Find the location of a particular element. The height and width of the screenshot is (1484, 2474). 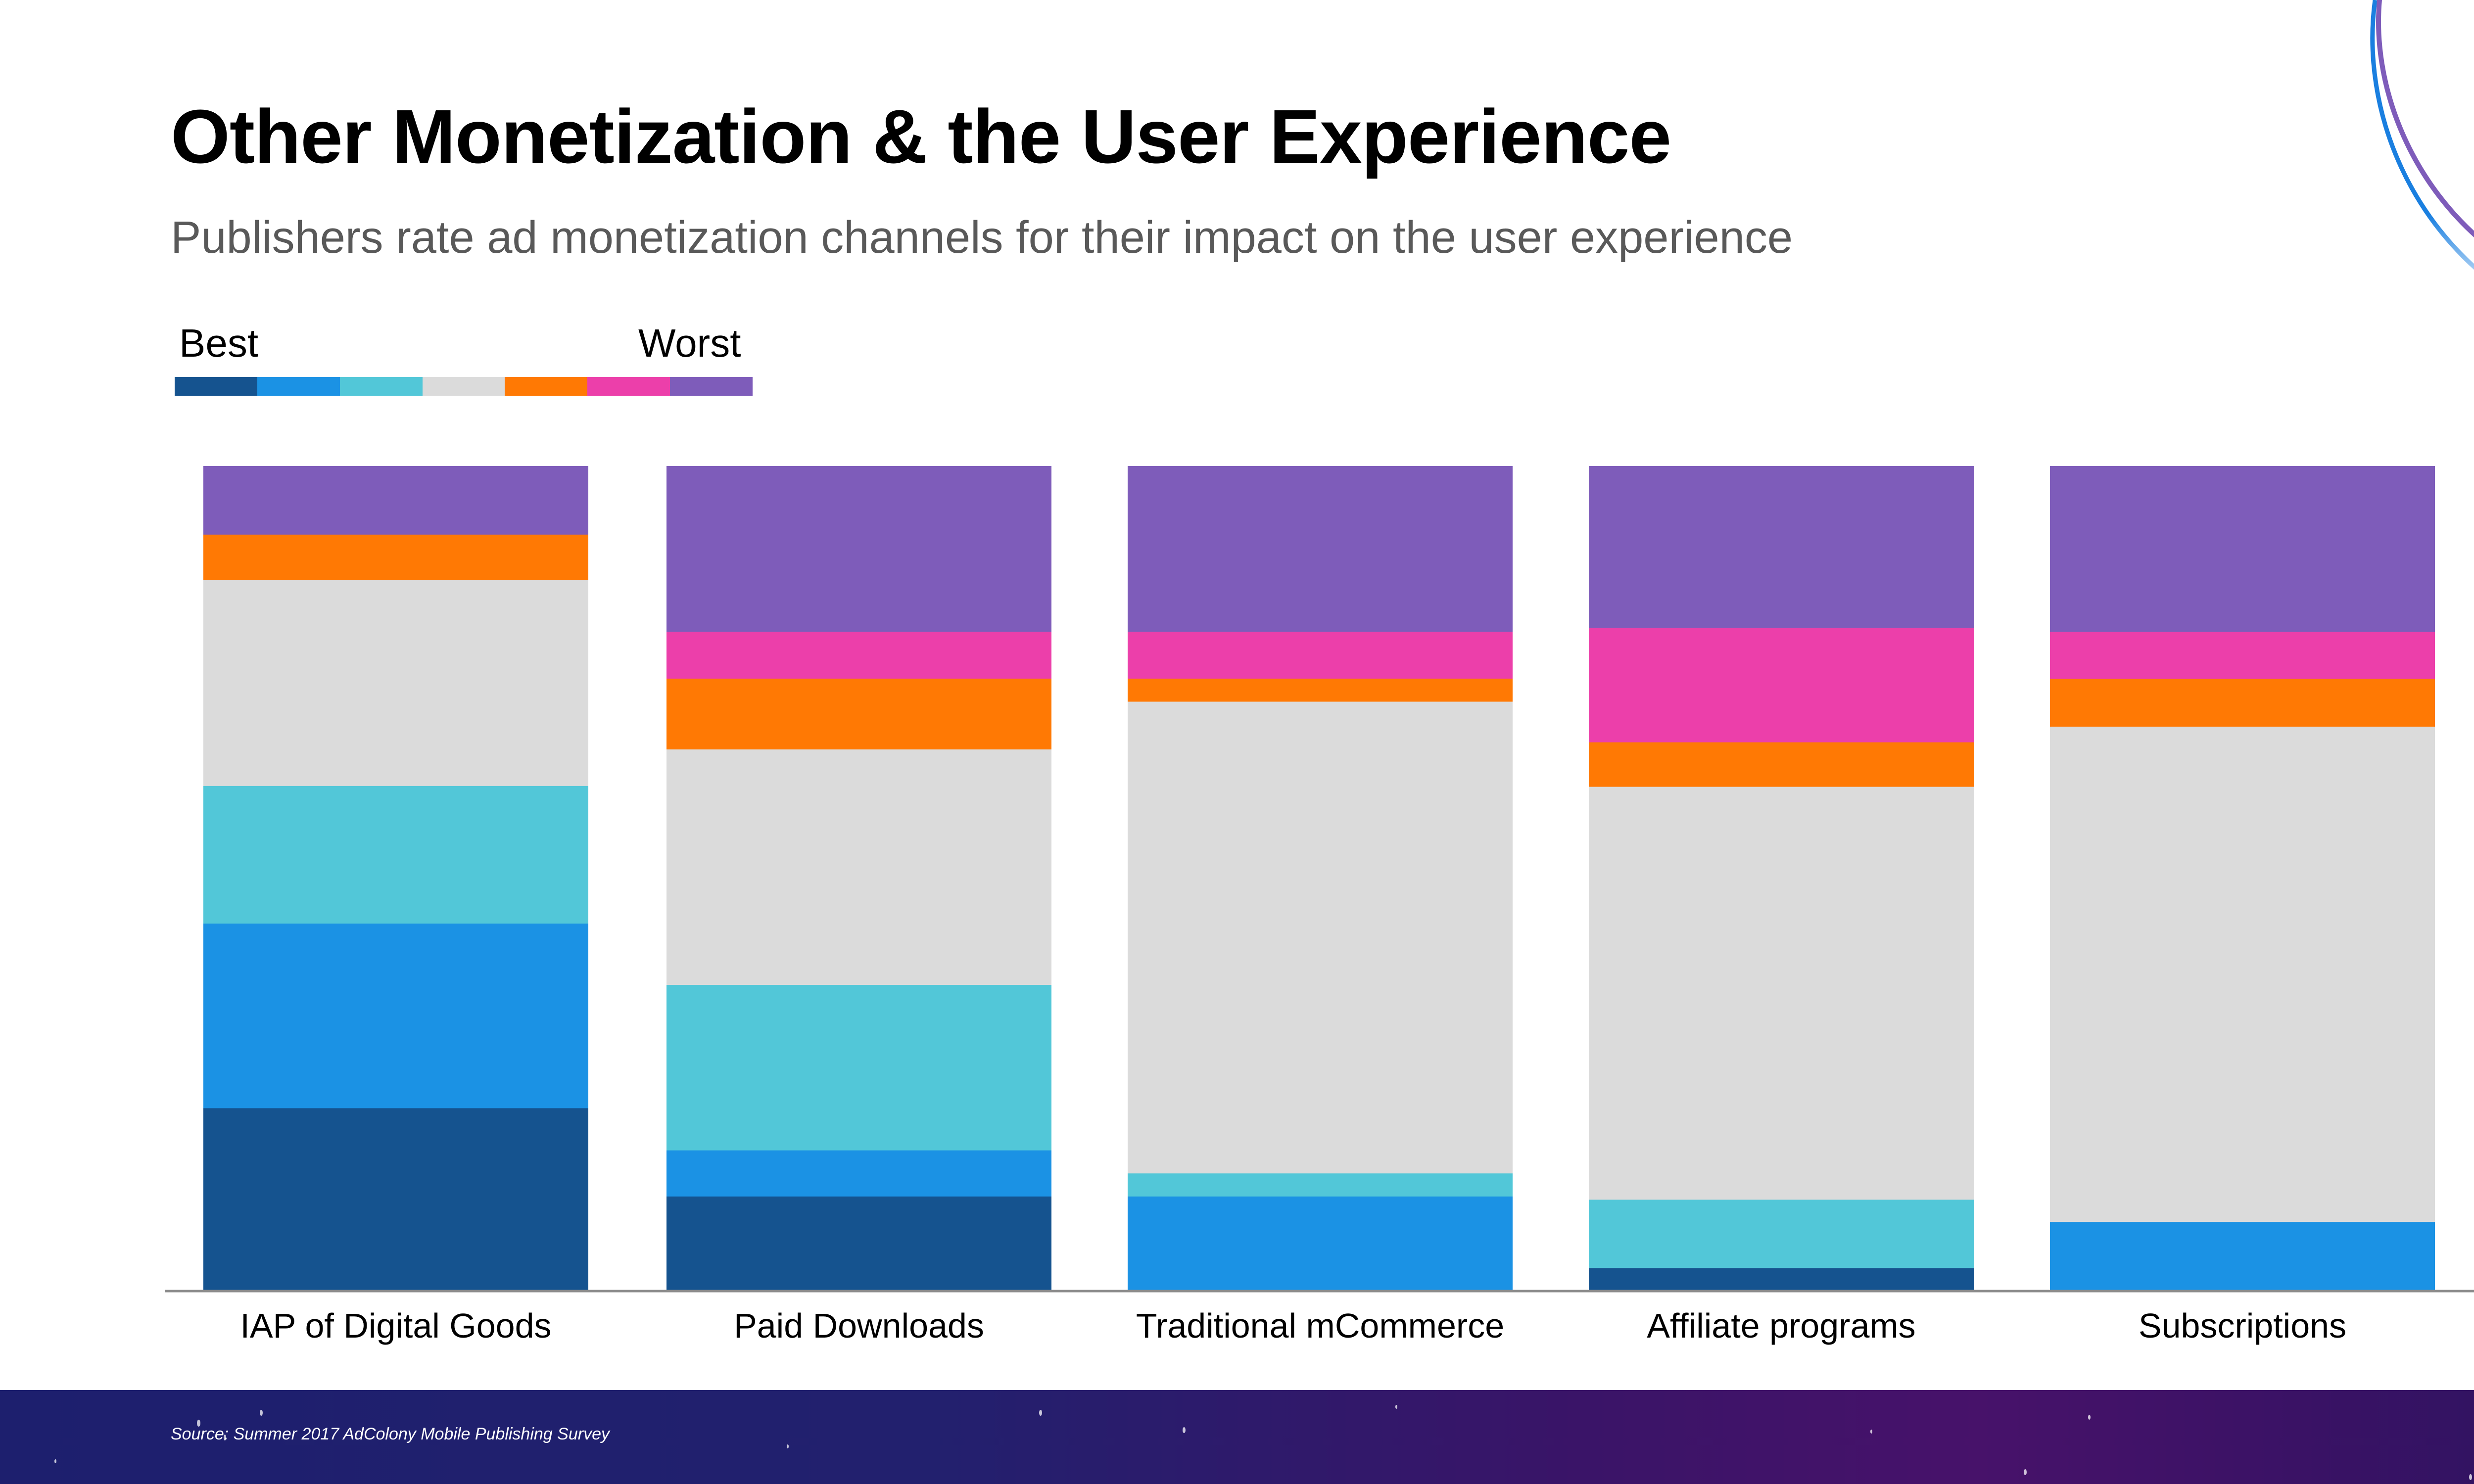

footer-band is located at coordinates (1237, 1437).